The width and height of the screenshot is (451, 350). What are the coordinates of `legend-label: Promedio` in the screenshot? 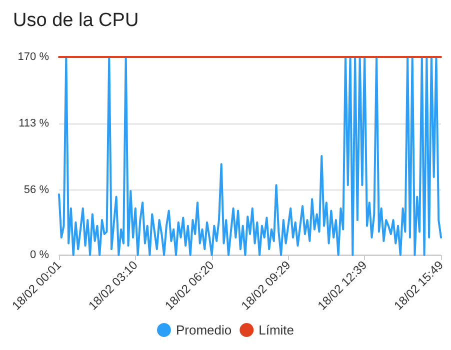 It's located at (204, 330).